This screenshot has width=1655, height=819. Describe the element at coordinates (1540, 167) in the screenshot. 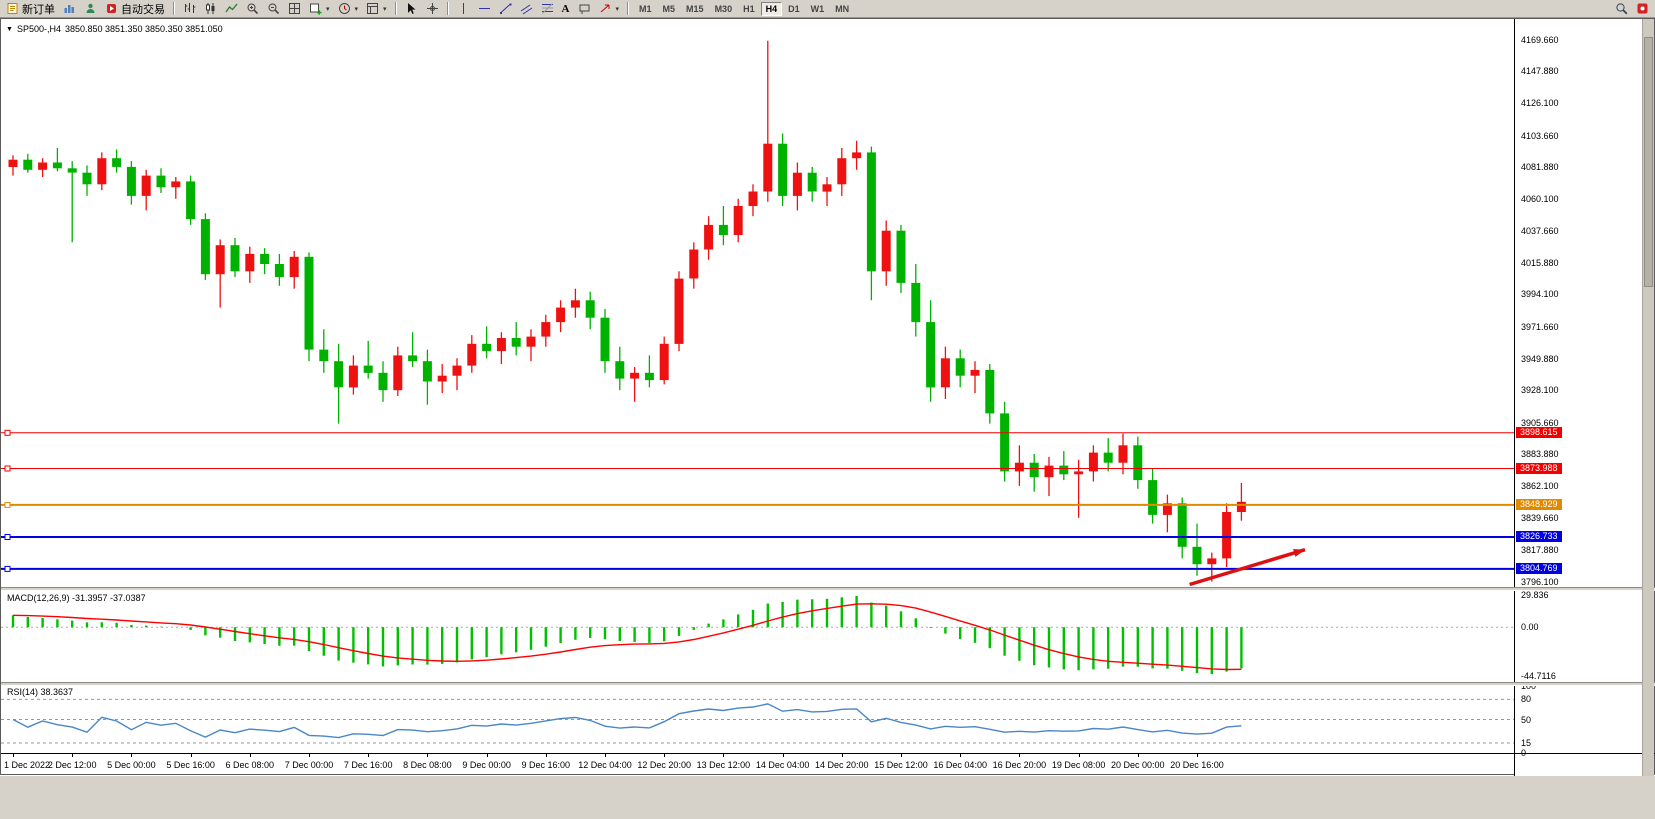

I see `price-tick-label: 4081.880` at that location.